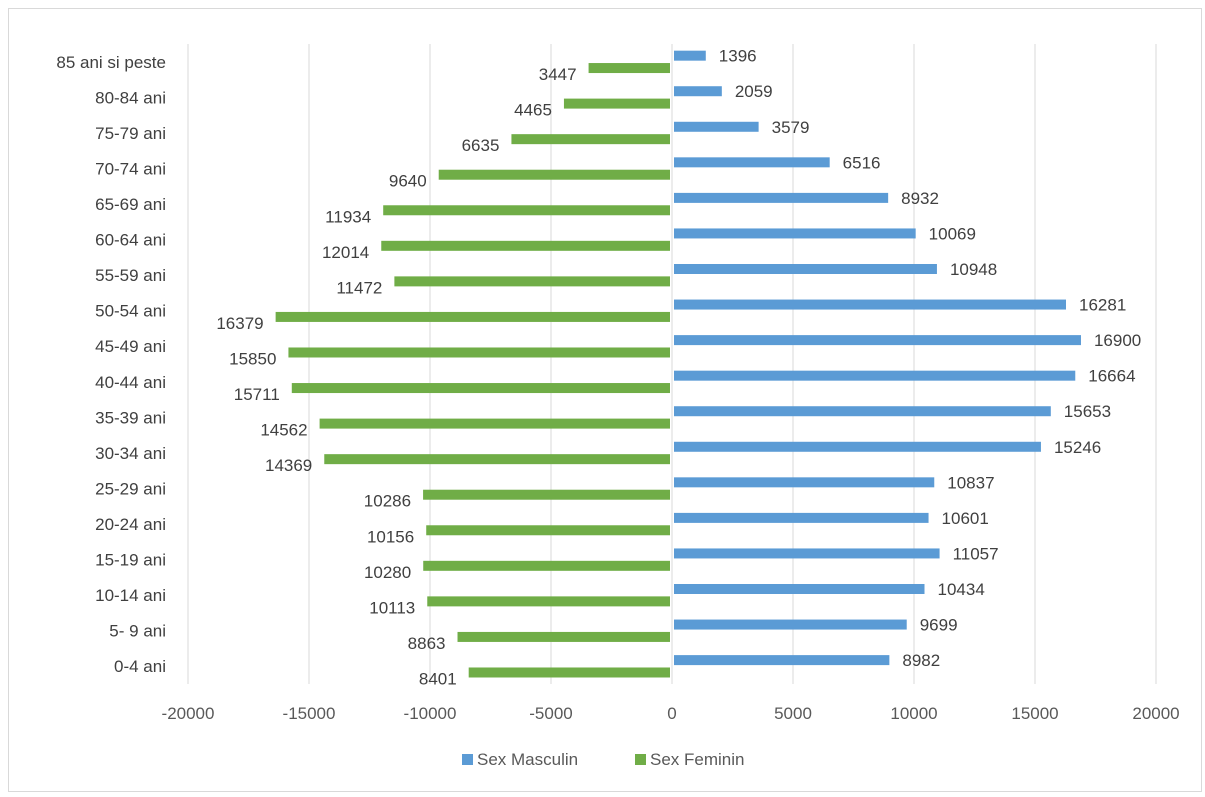 This screenshot has width=1205, height=797. I want to click on x-tick-label: -10000, so click(430, 713).